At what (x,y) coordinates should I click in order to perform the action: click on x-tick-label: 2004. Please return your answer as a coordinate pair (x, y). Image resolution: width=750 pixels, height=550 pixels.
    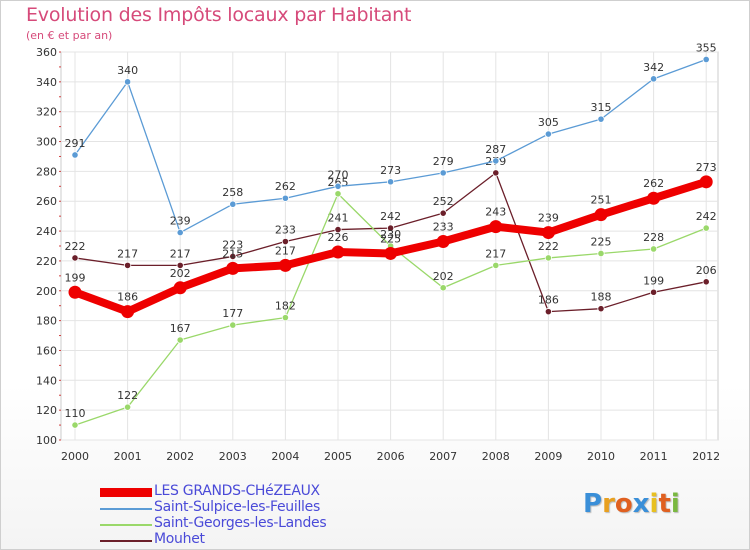
    Looking at the image, I should click on (285, 456).